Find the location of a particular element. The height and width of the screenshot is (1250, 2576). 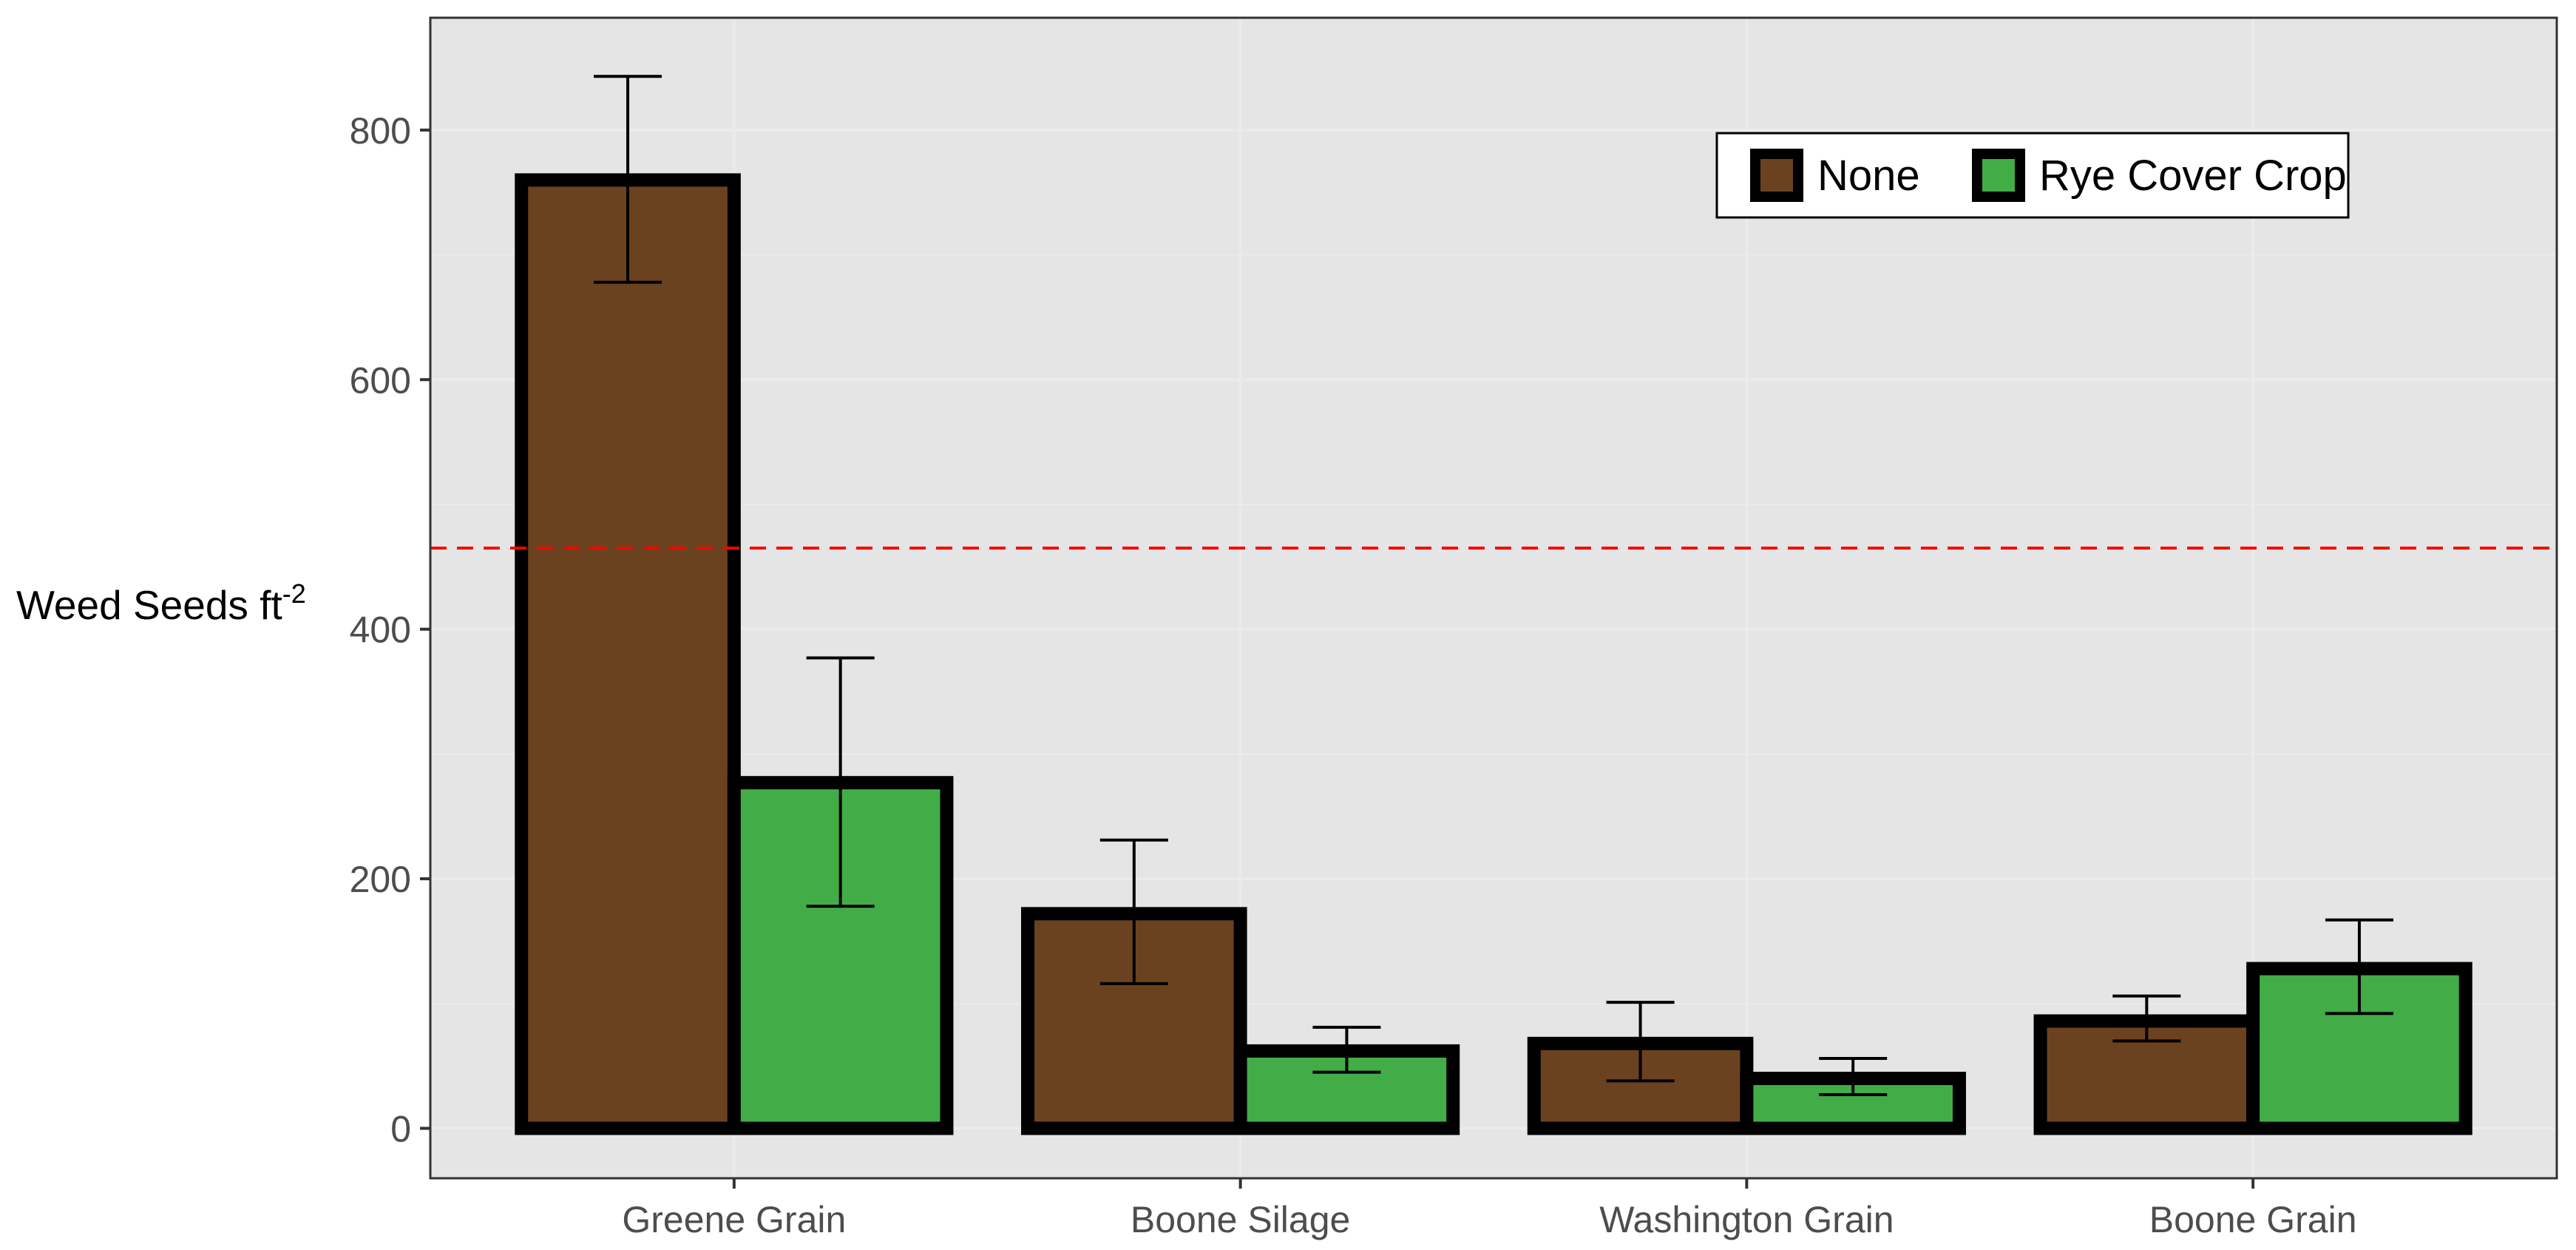

y-axis-title: Weed Seeds ft-2 is located at coordinates (161, 603).